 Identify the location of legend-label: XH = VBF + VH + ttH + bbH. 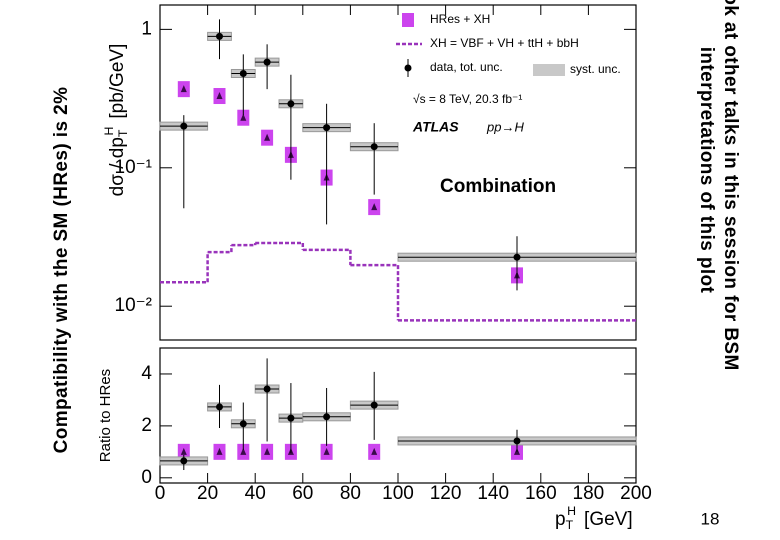
(504, 43).